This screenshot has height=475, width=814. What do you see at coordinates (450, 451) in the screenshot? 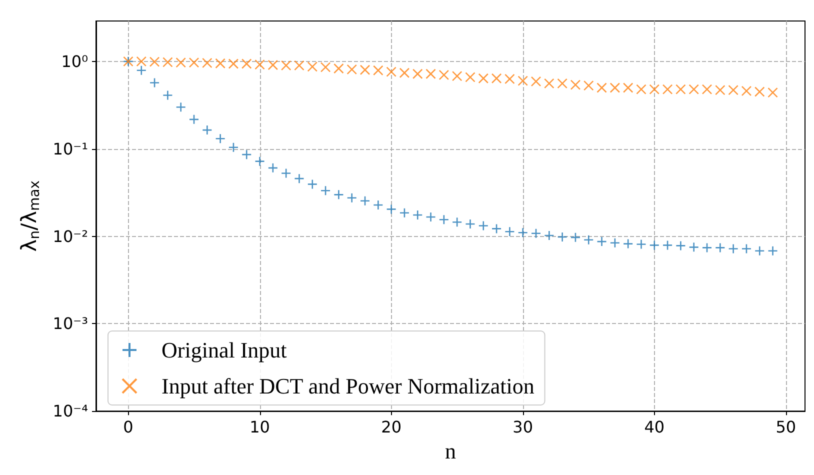
I see `x-axis-title: n` at bounding box center [450, 451].